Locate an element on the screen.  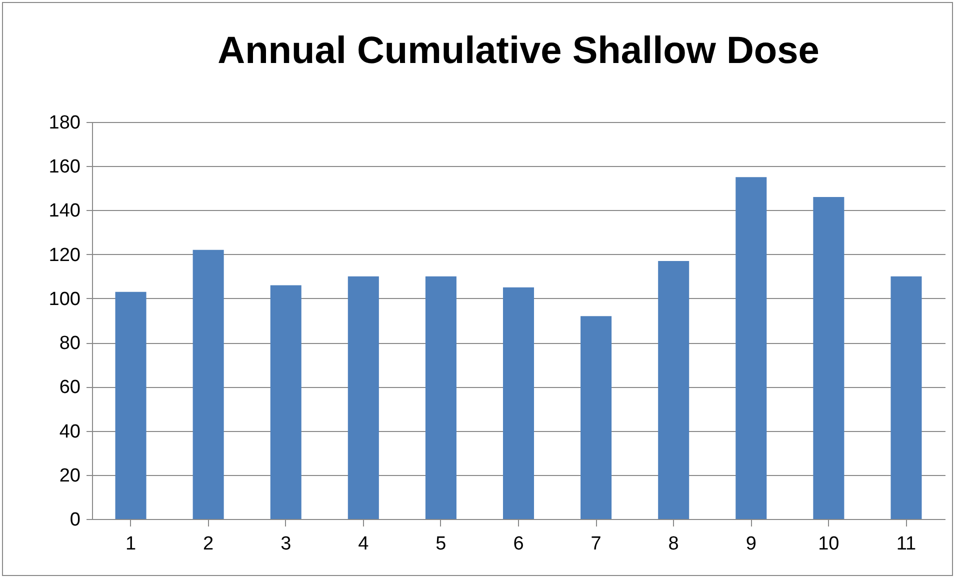
x-tick-label: 8 is located at coordinates (673, 544).